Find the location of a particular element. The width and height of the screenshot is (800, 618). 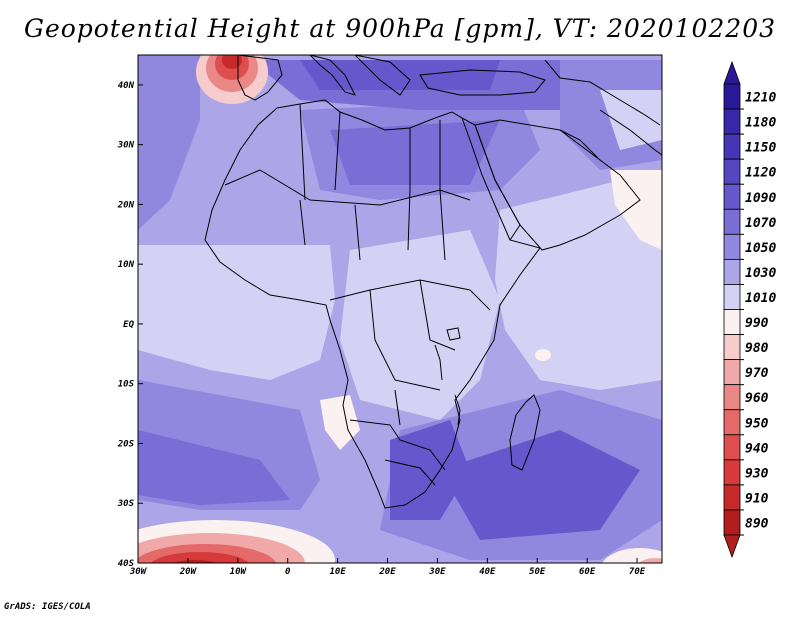

colorbar-label: 970 is located at coordinates (757, 373).